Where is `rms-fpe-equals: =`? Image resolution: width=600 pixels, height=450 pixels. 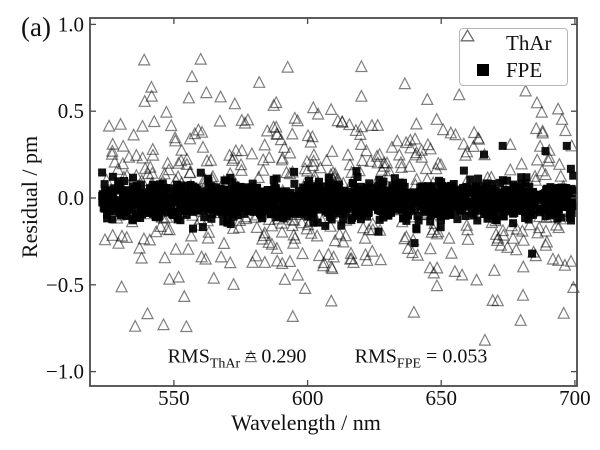 rms-fpe-equals: = is located at coordinates (432, 356).